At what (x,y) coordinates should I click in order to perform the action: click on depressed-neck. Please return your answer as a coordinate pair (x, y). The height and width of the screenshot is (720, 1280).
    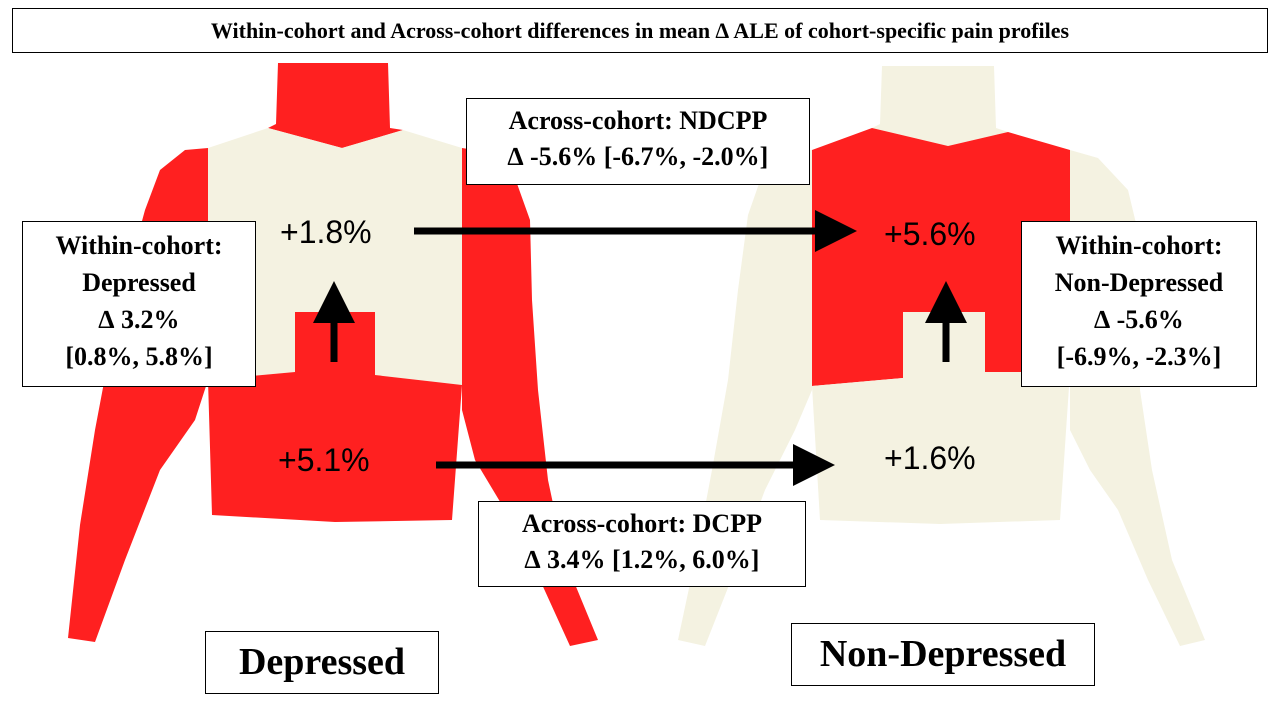
    Looking at the image, I should click on (335, 105).